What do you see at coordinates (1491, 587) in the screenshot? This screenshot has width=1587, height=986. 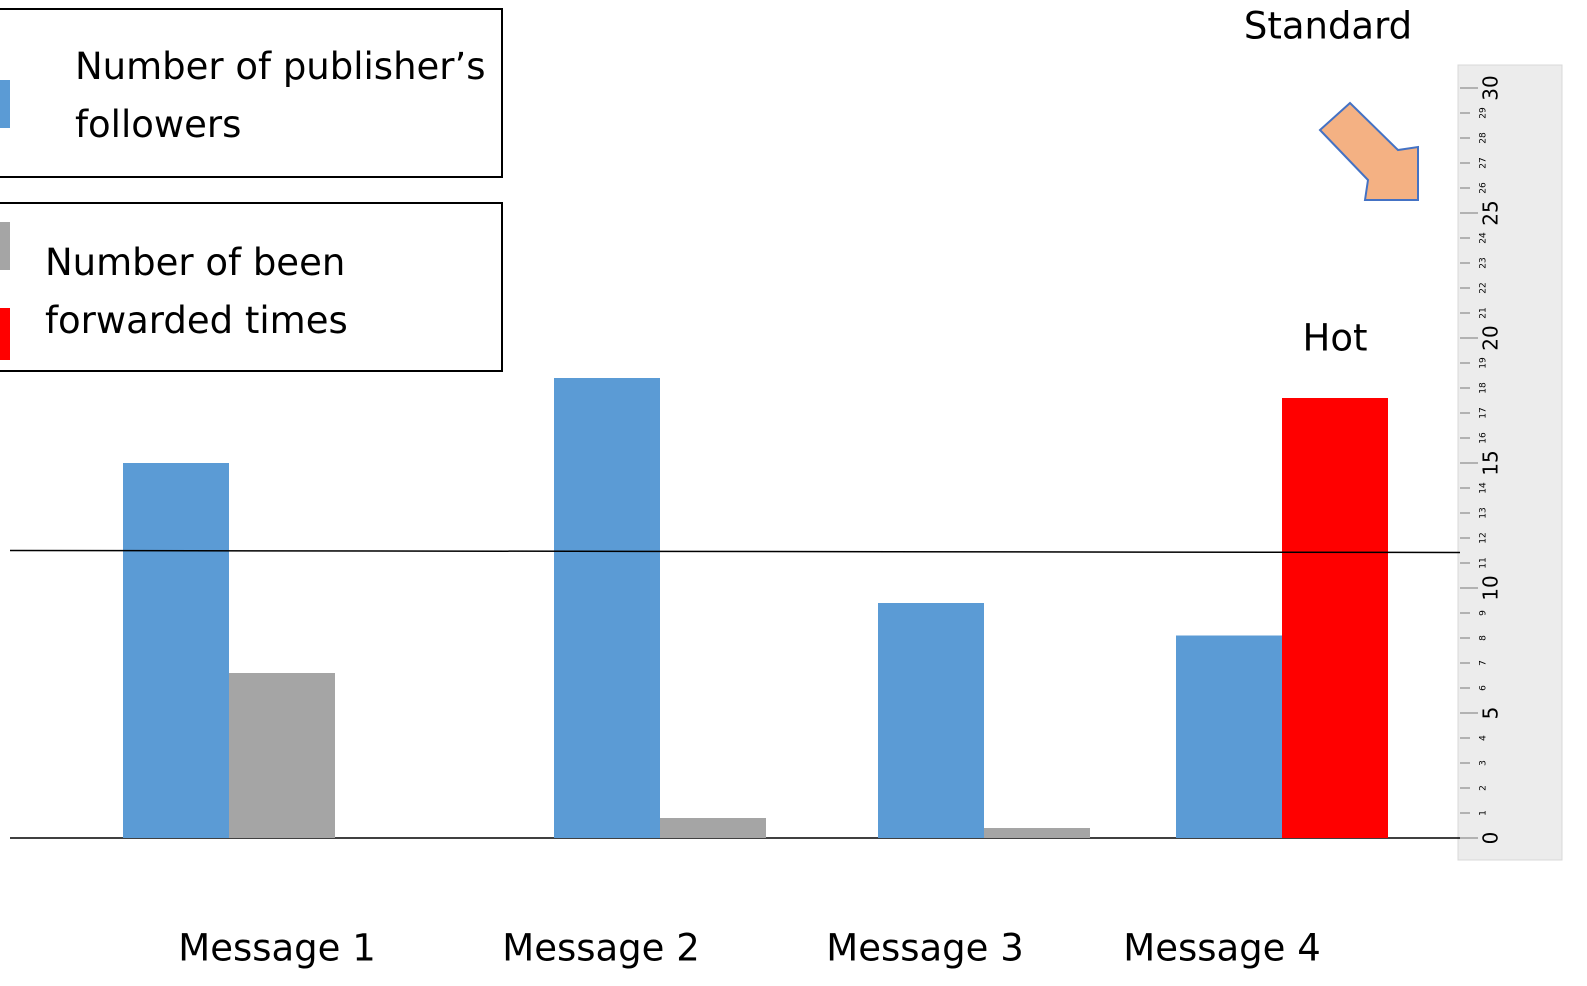 I see `ruler-label: 10` at bounding box center [1491, 587].